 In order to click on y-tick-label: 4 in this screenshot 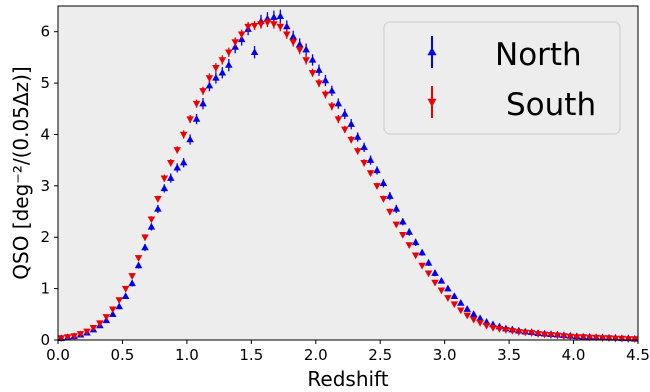, I will do `click(45, 134)`.